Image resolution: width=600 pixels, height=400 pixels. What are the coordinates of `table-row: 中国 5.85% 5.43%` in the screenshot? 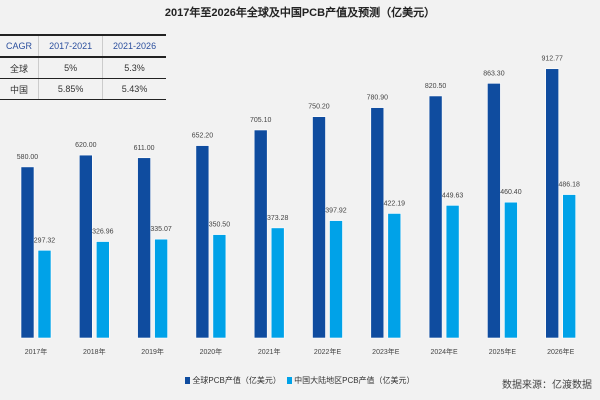 It's located at (83, 89).